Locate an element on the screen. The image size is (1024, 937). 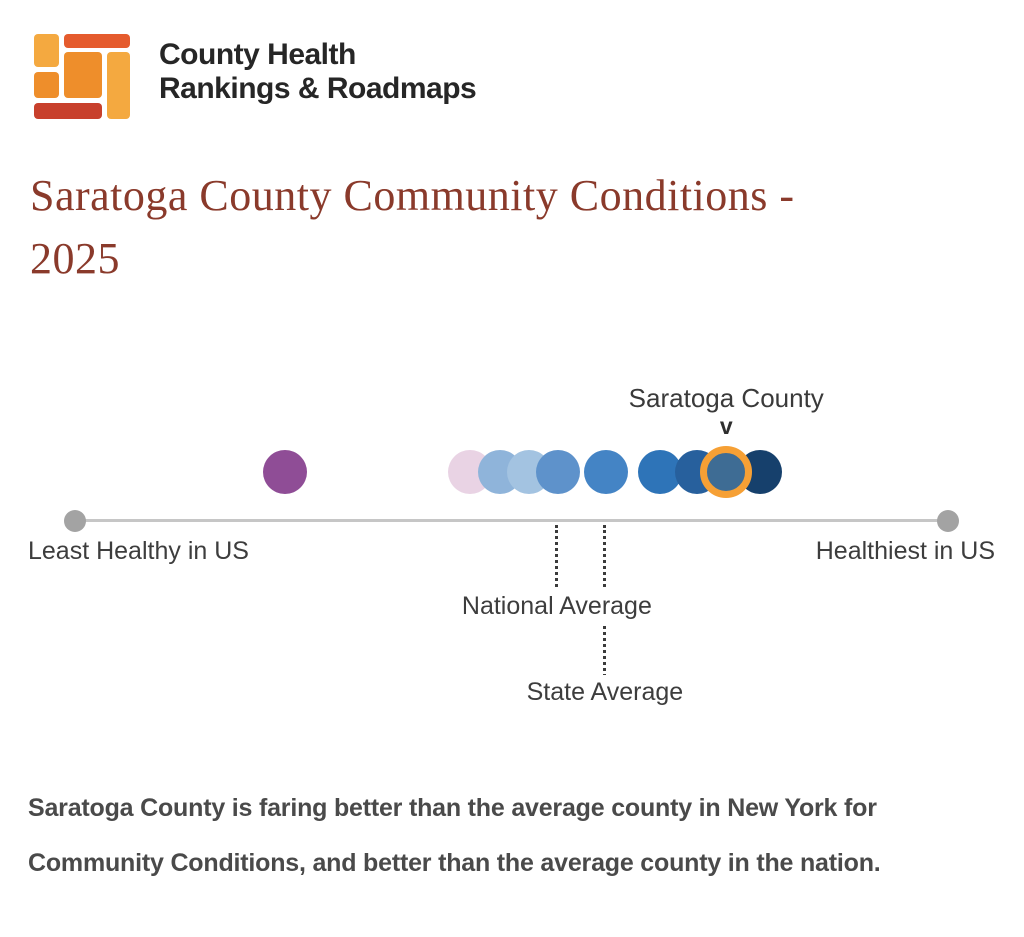
logo-wordmark: County Health Rankings & Roadmaps is located at coordinates (318, 68).